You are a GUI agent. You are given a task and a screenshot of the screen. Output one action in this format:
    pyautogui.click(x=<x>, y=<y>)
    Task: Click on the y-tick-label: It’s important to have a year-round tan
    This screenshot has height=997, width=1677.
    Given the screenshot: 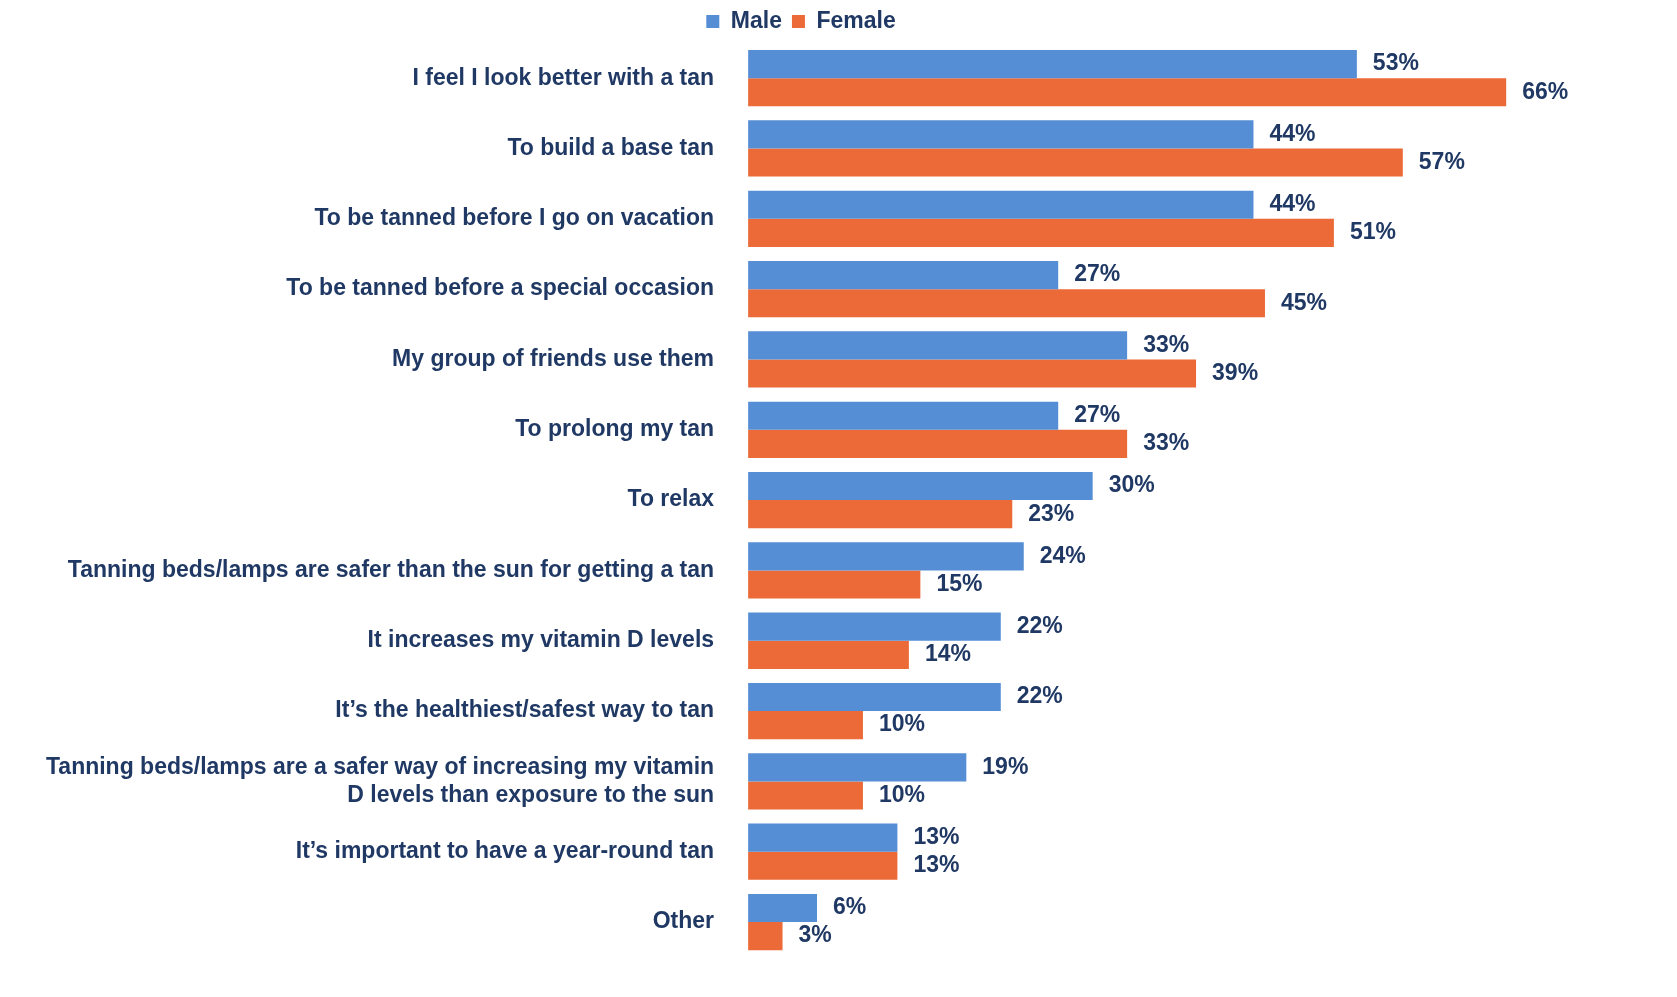 What is the action you would take?
    pyautogui.click(x=505, y=850)
    